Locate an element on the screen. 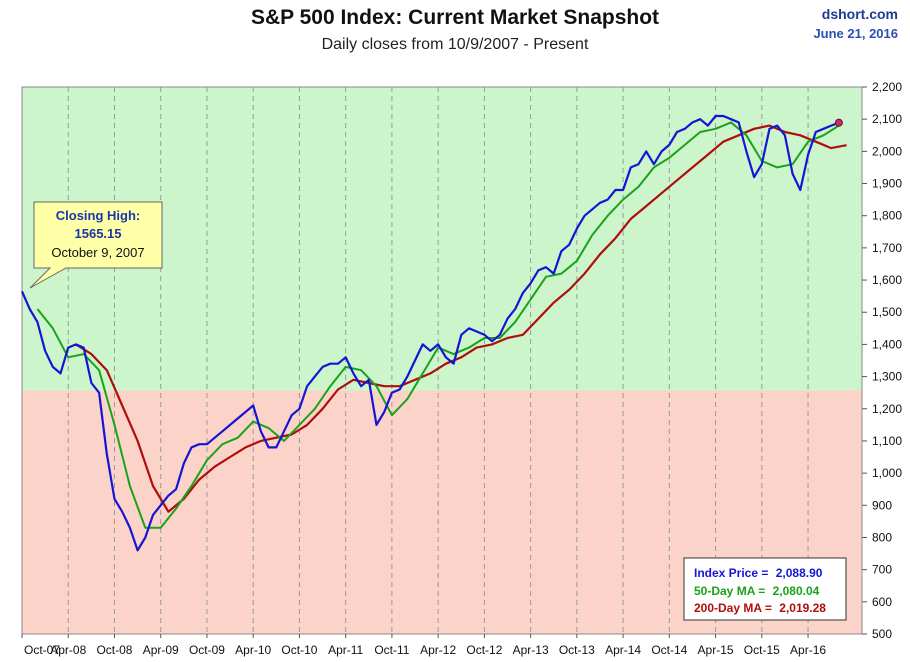 The image size is (910, 662). legend-index-value: 2,088.90 is located at coordinates (799, 573).